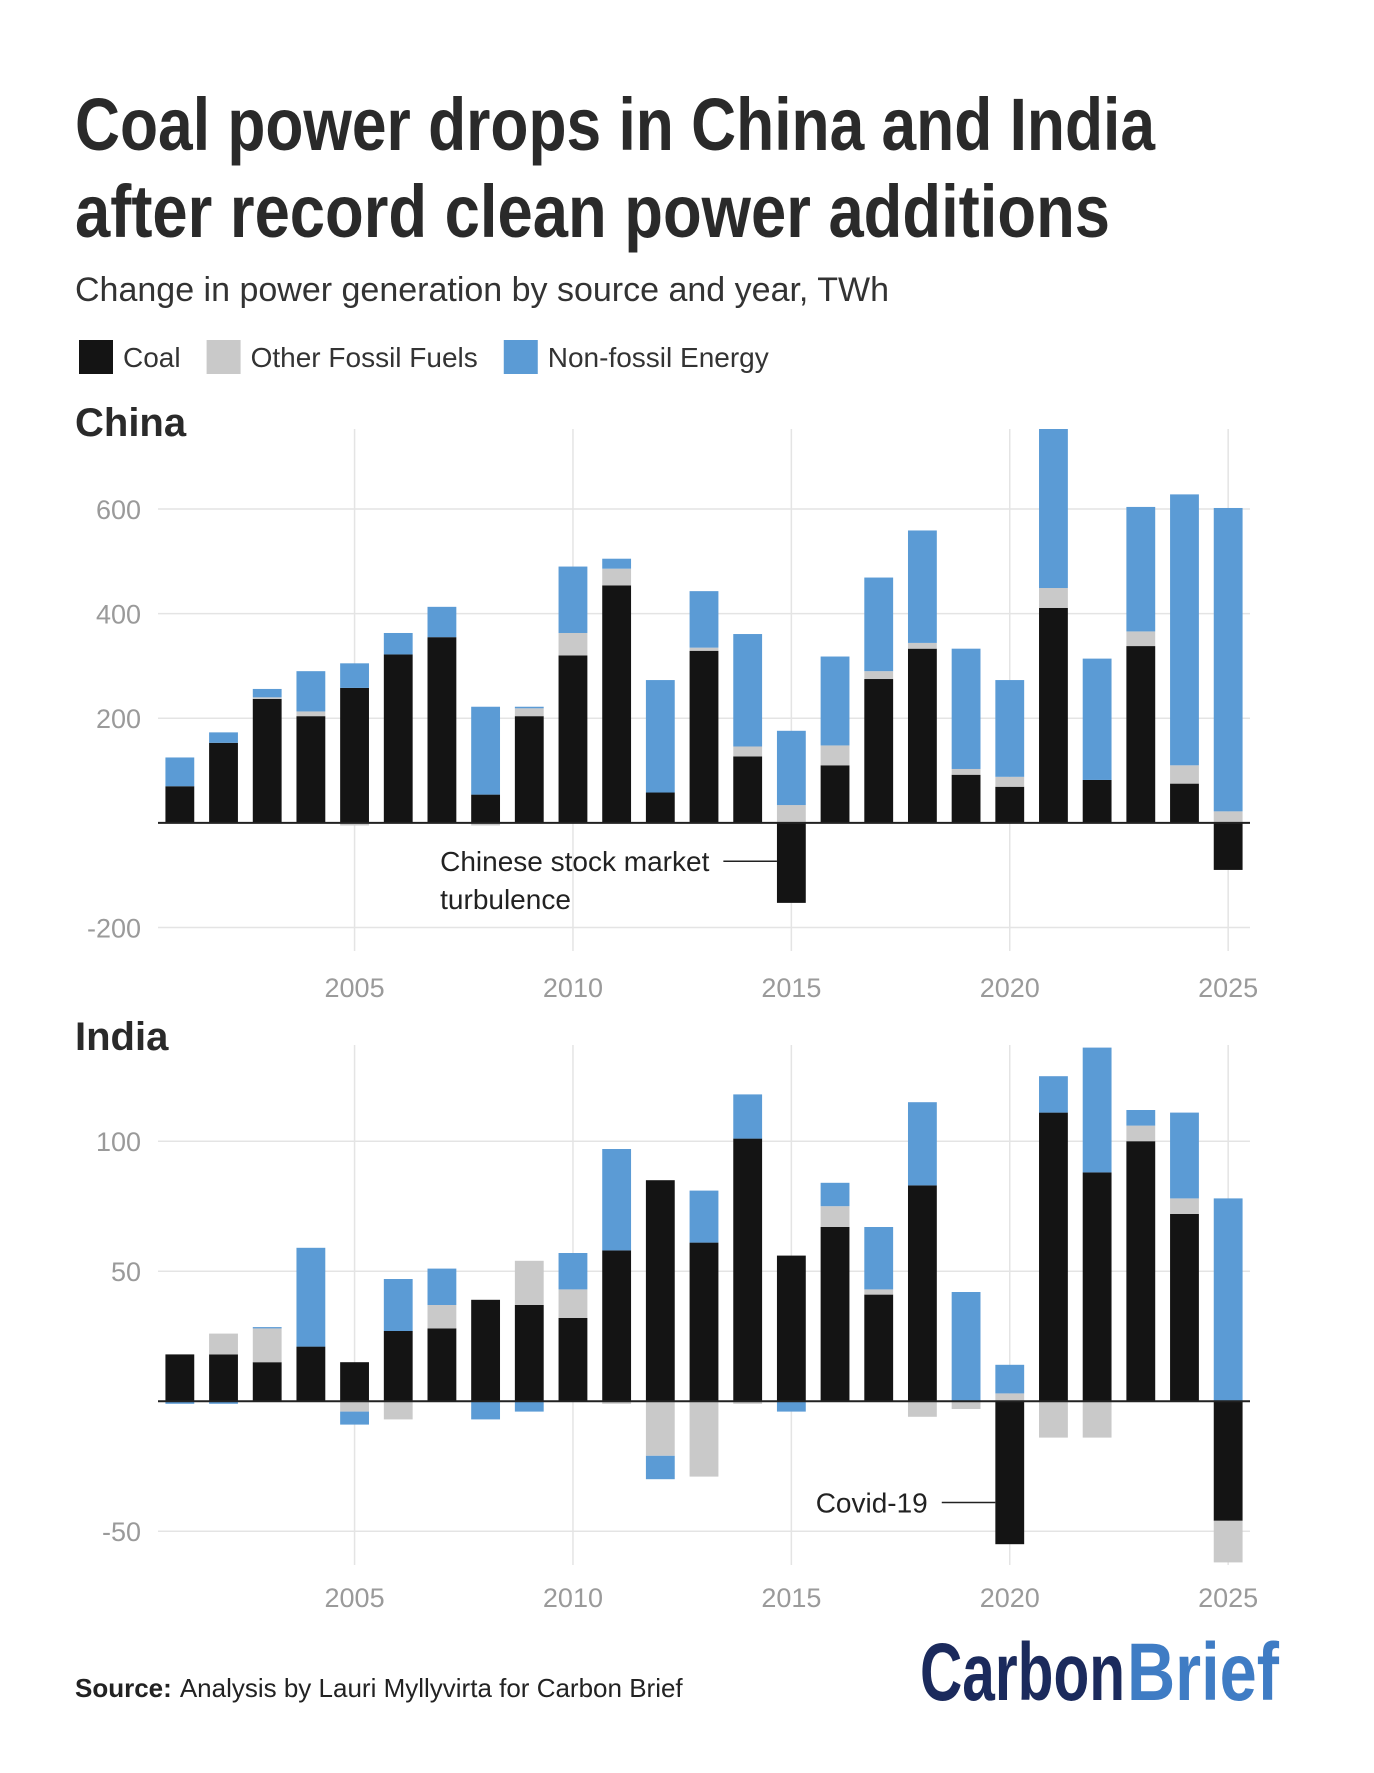 This screenshot has width=1374, height=1773. I want to click on annotation: Covid-19, so click(872, 1503).